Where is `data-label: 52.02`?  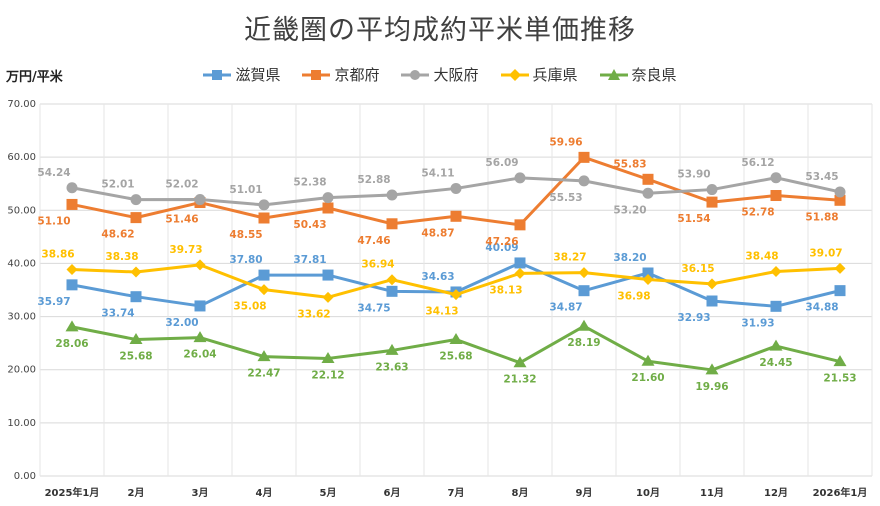 data-label: 52.02 is located at coordinates (181, 185).